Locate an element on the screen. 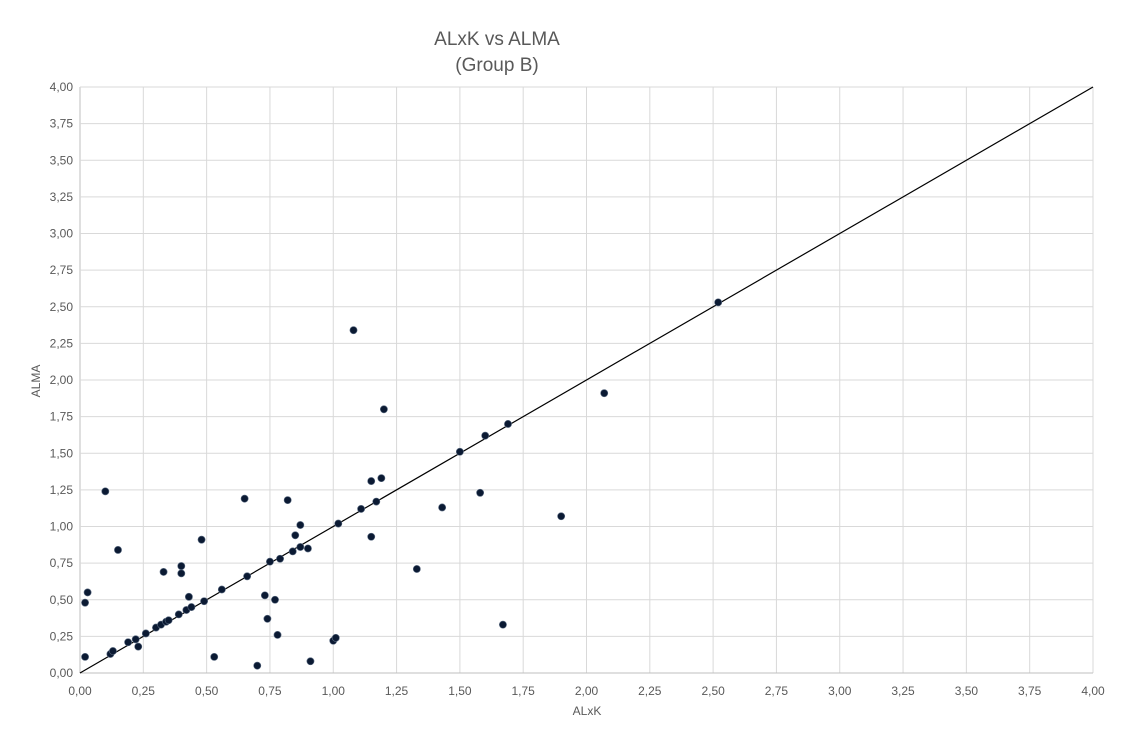 The height and width of the screenshot is (731, 1130). x-tick-label: 3,25 is located at coordinates (903, 691).